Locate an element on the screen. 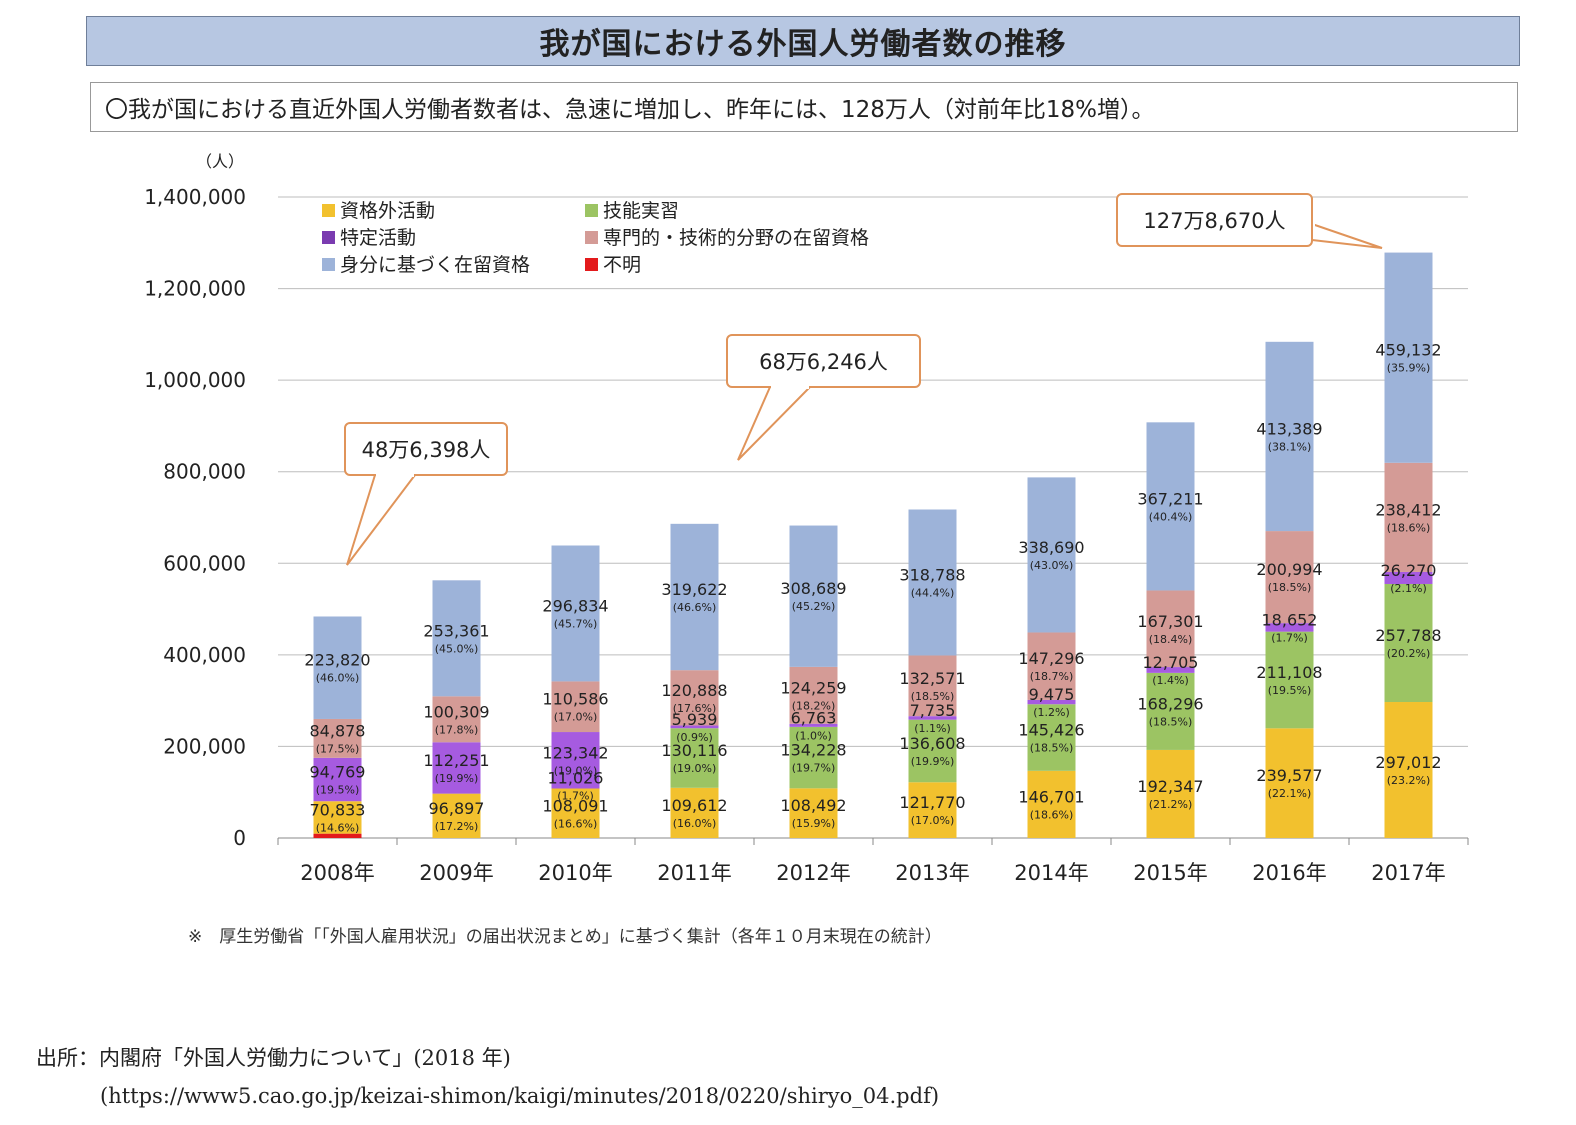 The width and height of the screenshot is (1576, 1125). data-label-pct: (1.4%) is located at coordinates (1170, 680).